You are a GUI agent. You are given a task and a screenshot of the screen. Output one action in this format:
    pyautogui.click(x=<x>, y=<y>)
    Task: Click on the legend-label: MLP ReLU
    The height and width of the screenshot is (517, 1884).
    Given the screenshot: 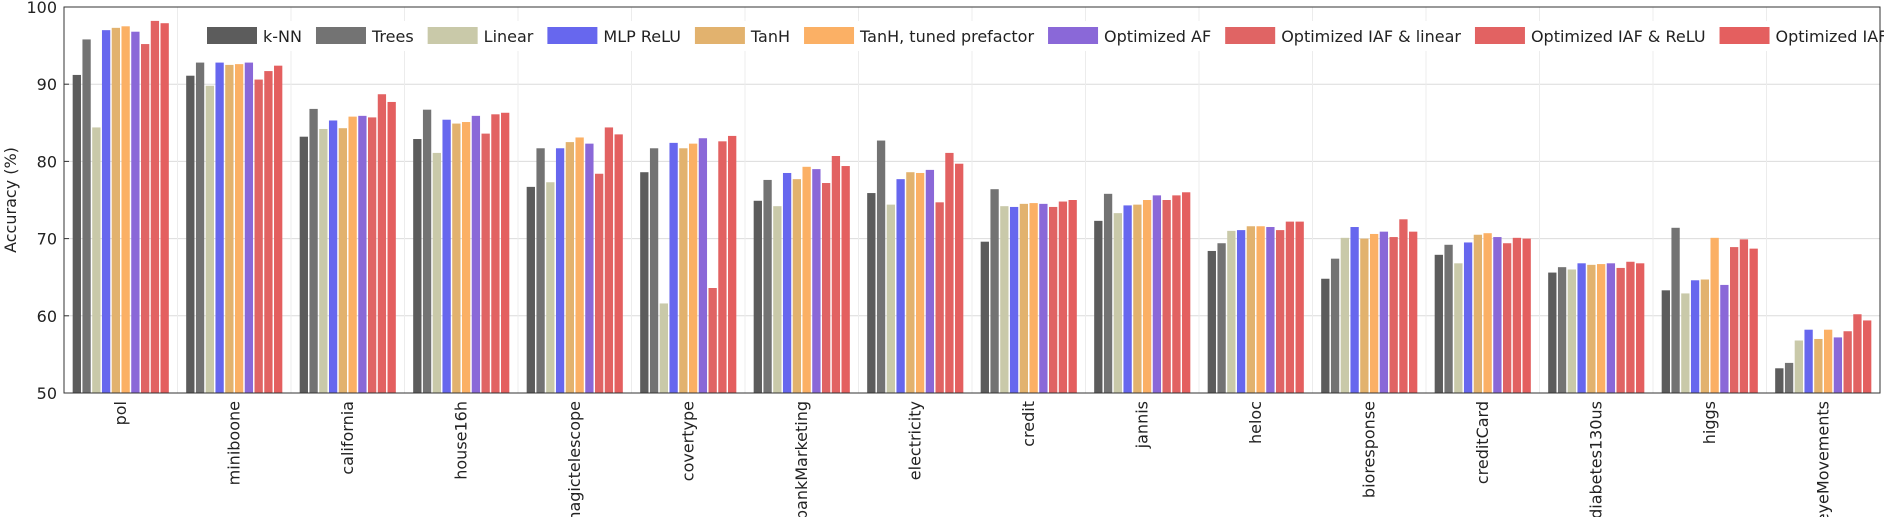 What is the action you would take?
    pyautogui.click(x=642, y=36)
    